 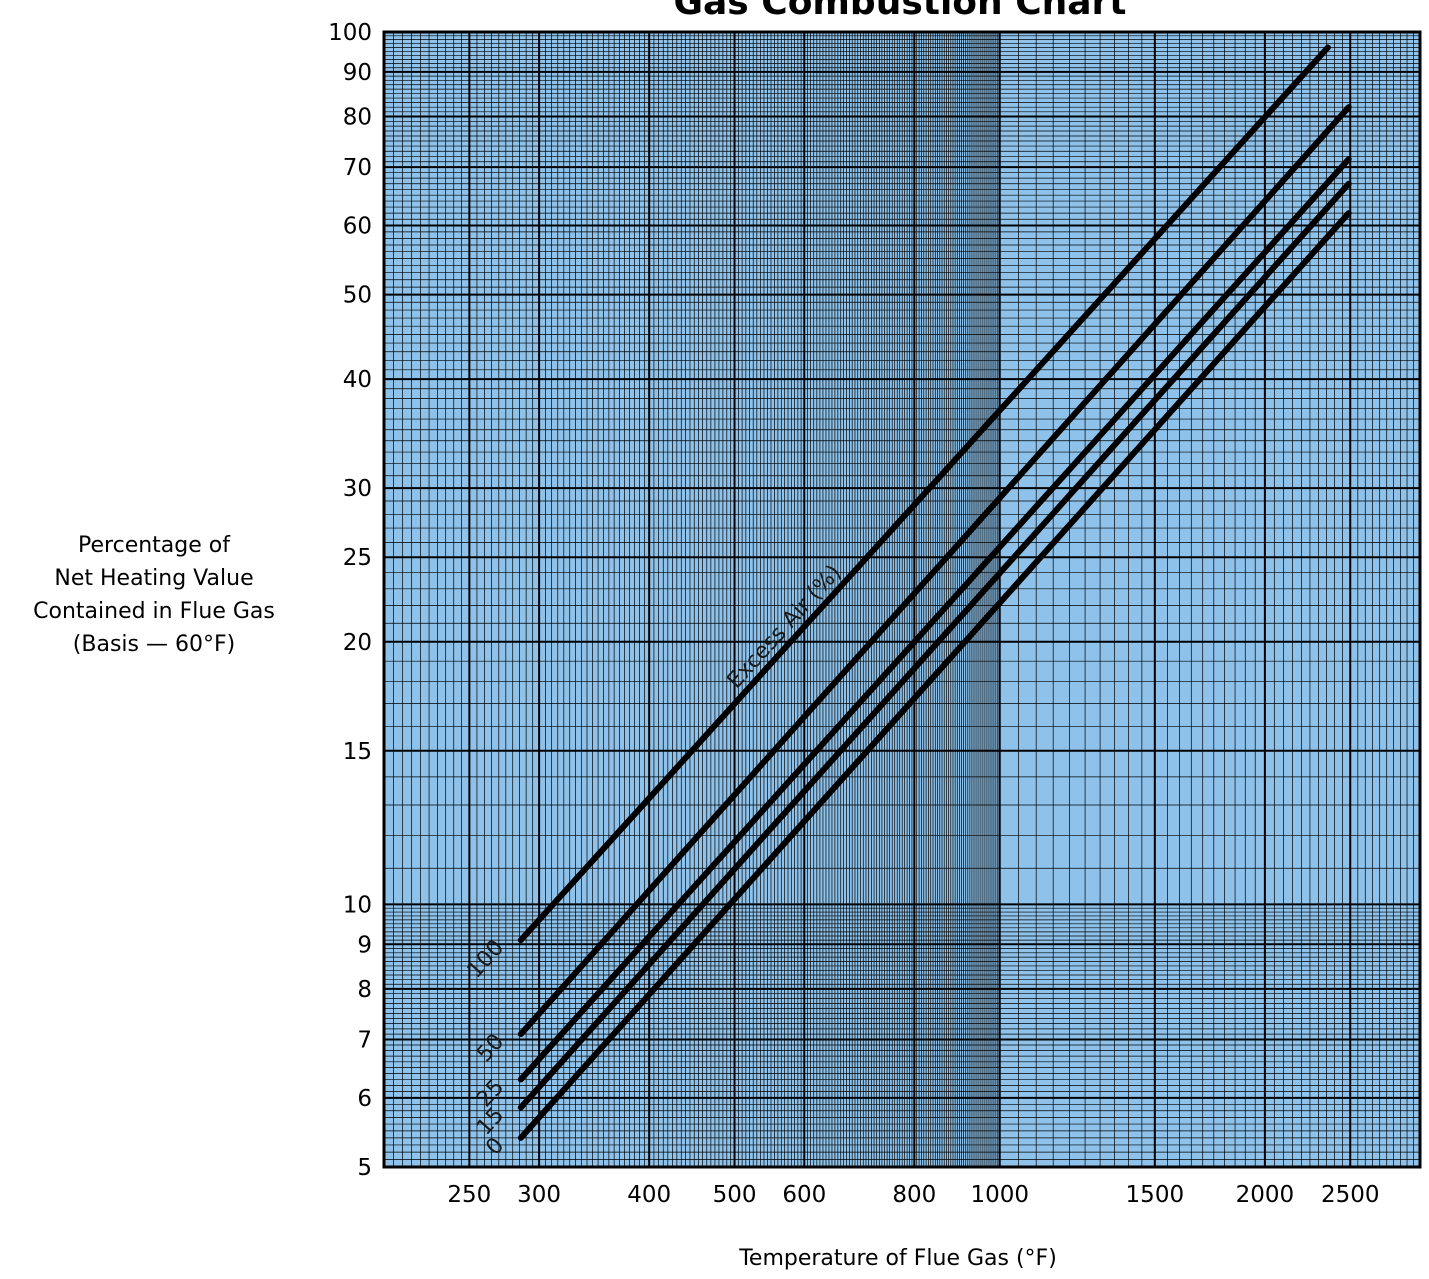 I want to click on x-tick-label: 250, so click(x=469, y=1195).